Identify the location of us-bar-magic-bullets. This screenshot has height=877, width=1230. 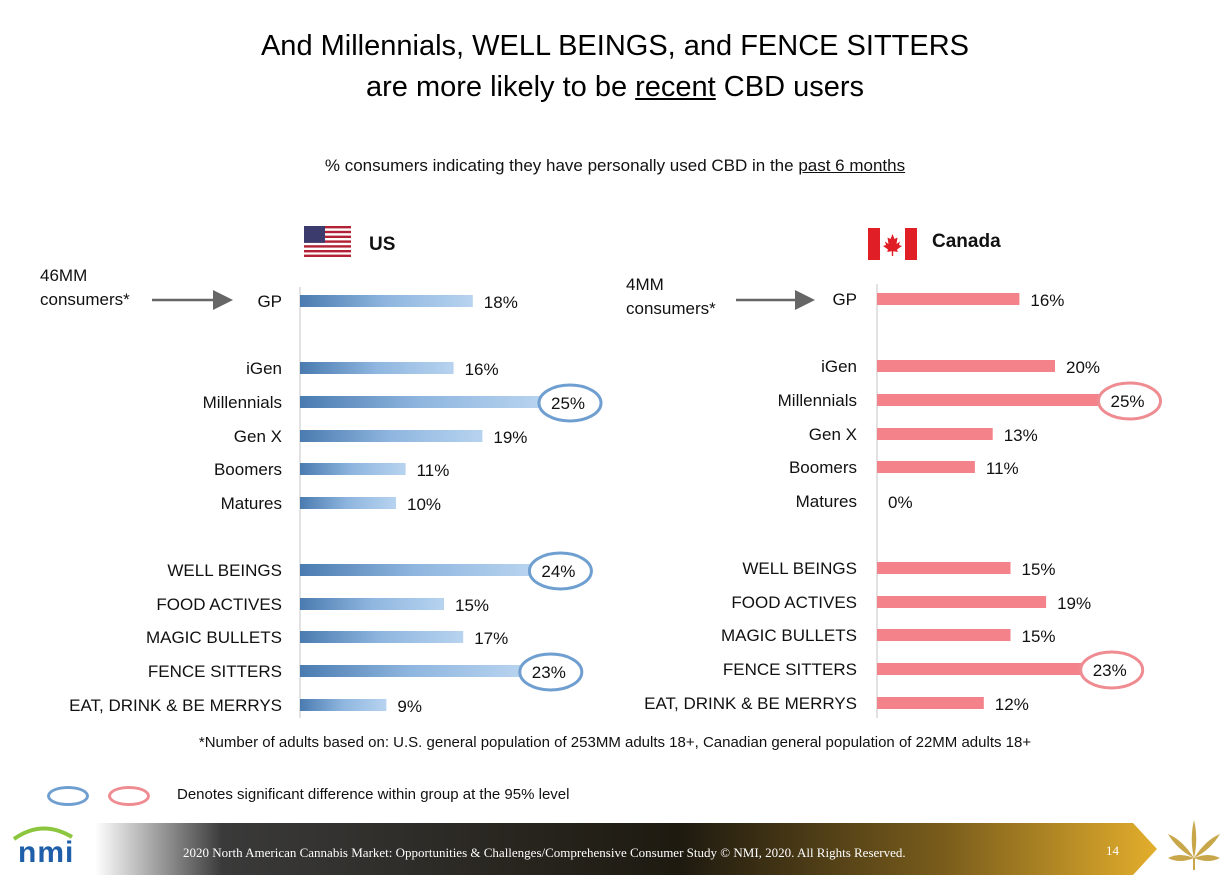
(382, 637).